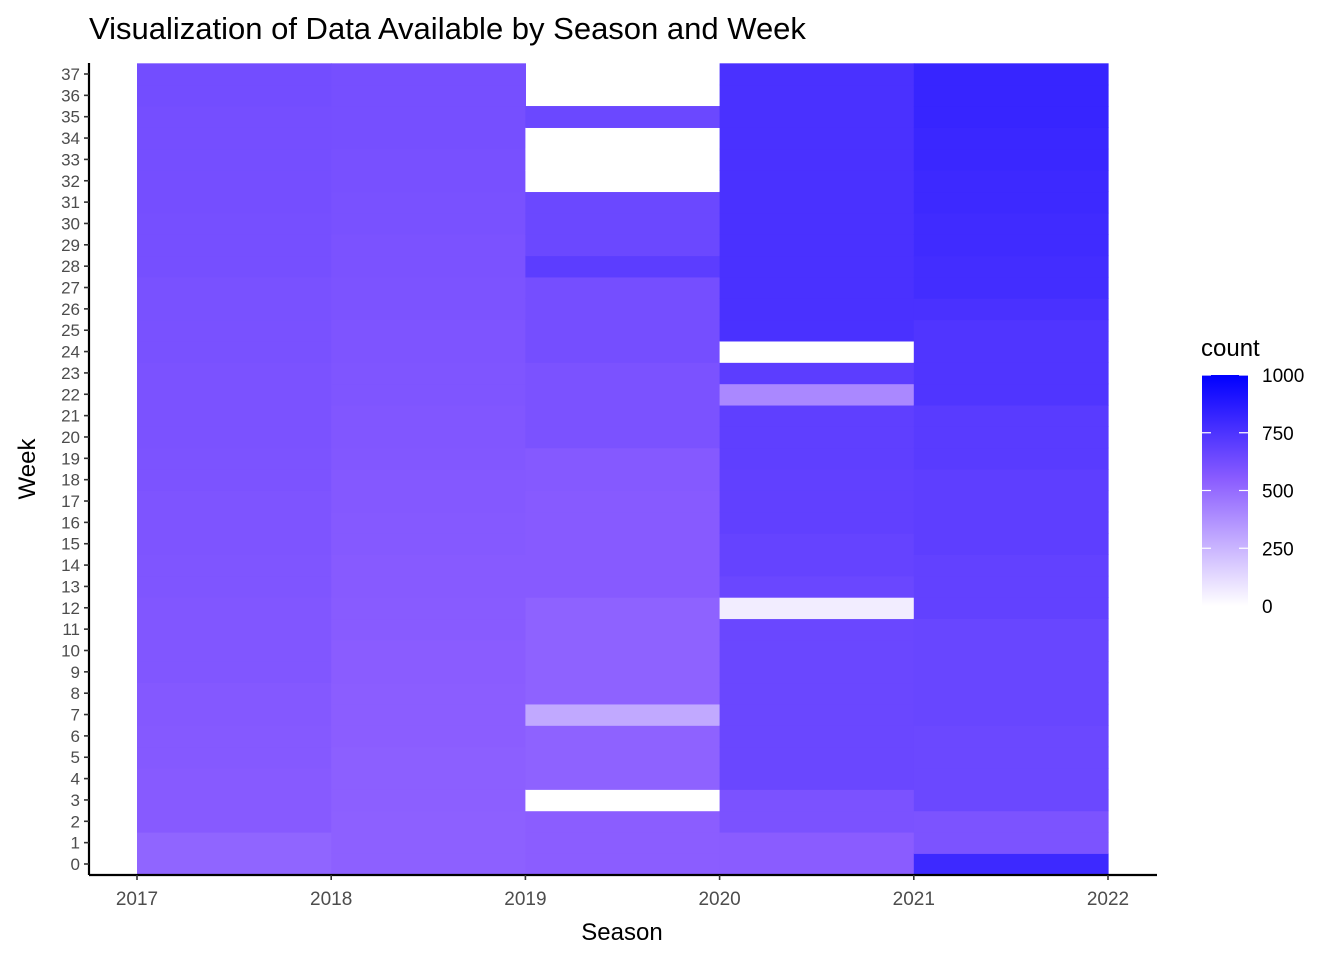 The height and width of the screenshot is (965, 1344). What do you see at coordinates (27, 469) in the screenshot?
I see `y-axis-label: Week` at bounding box center [27, 469].